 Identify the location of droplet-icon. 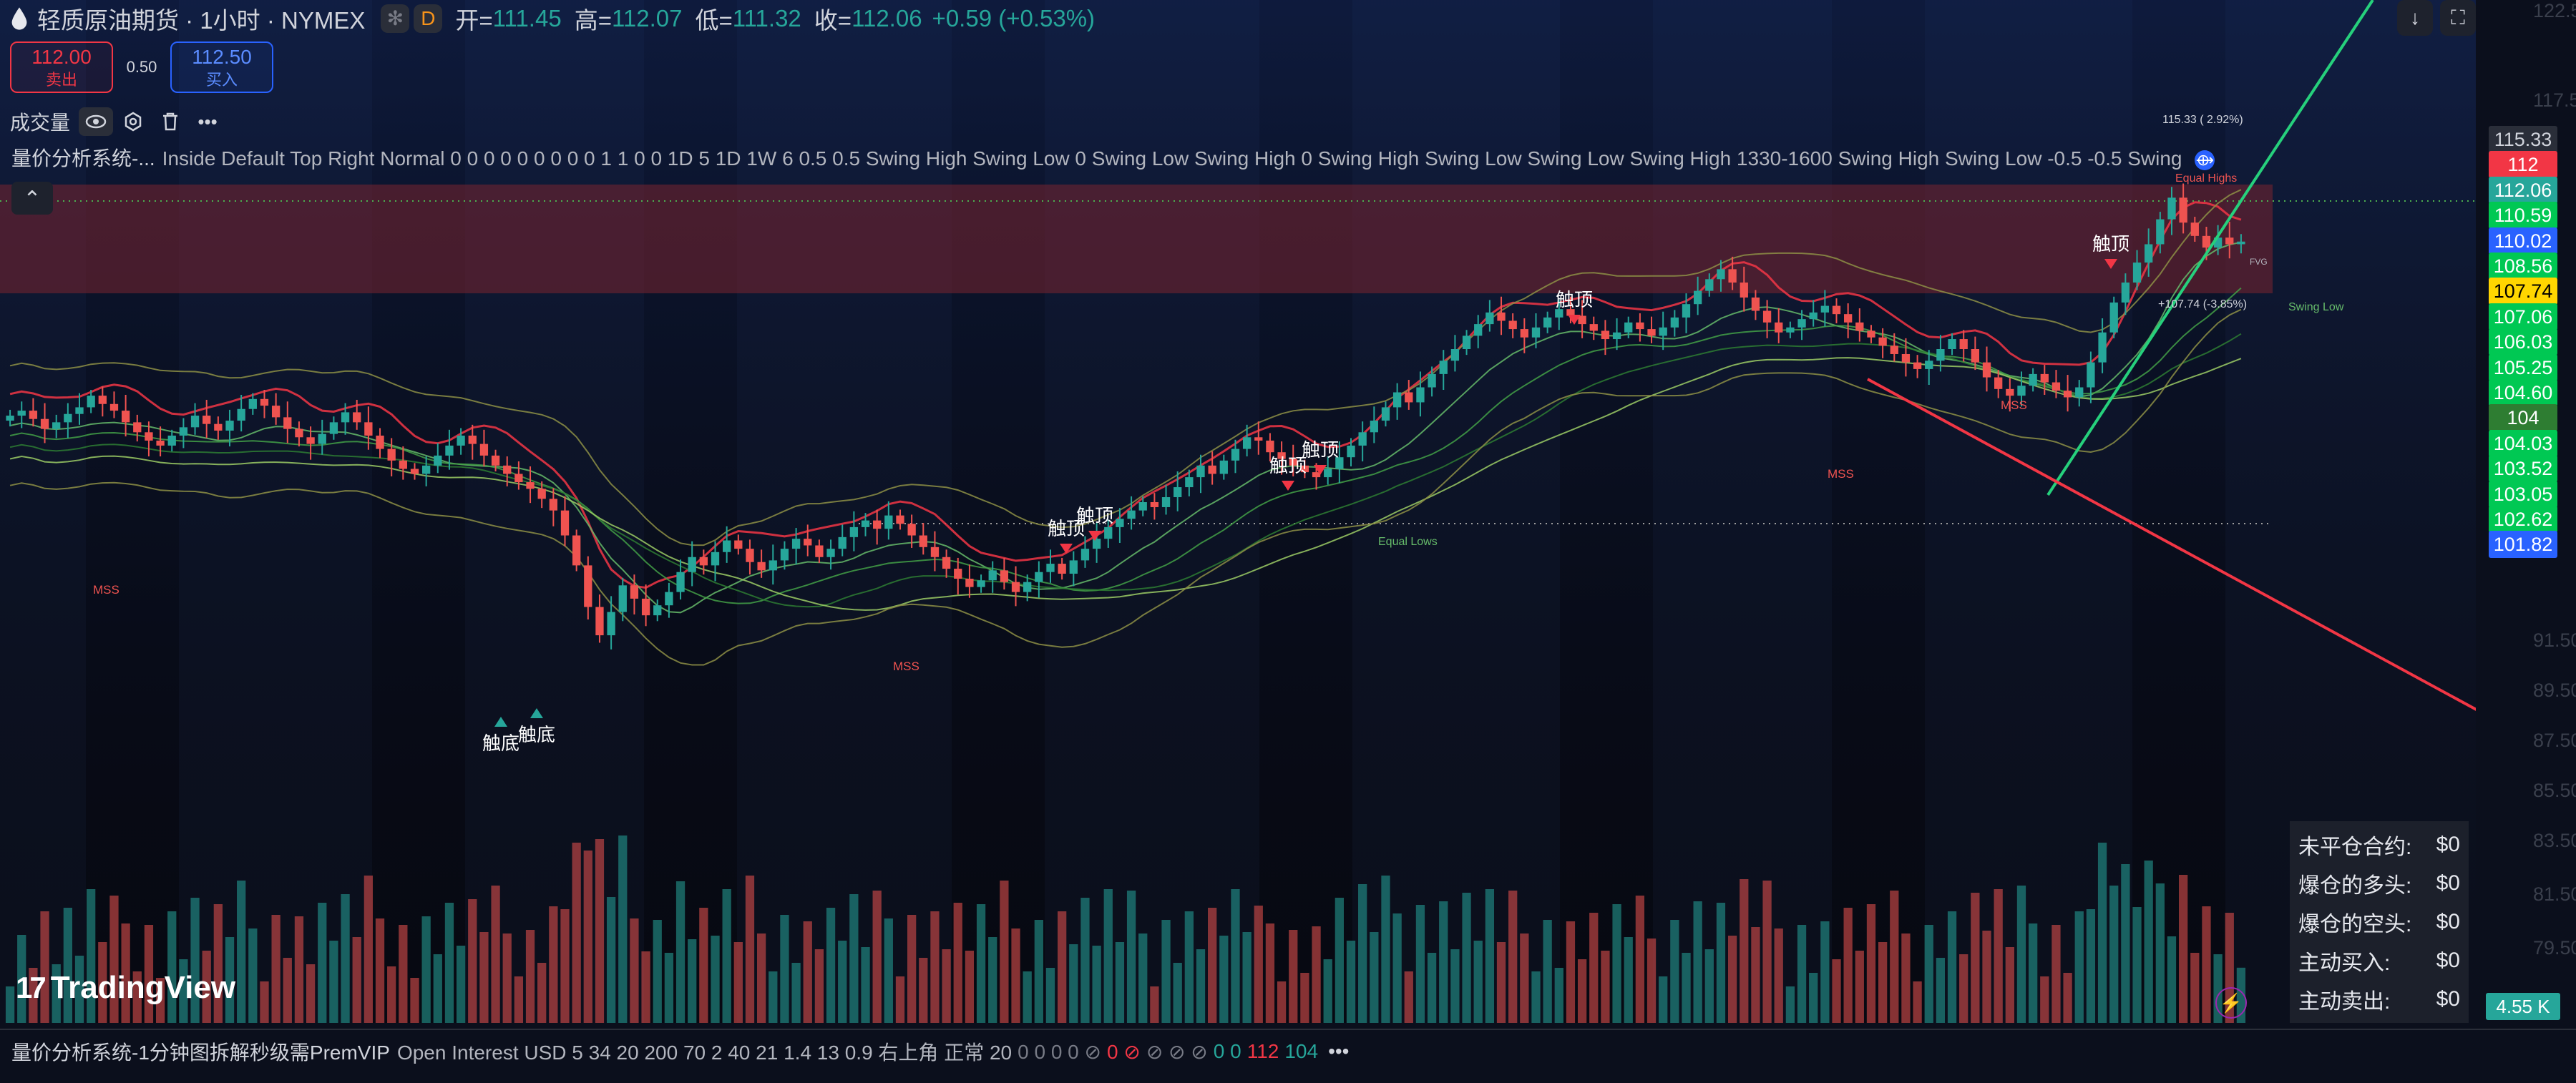
(19, 18).